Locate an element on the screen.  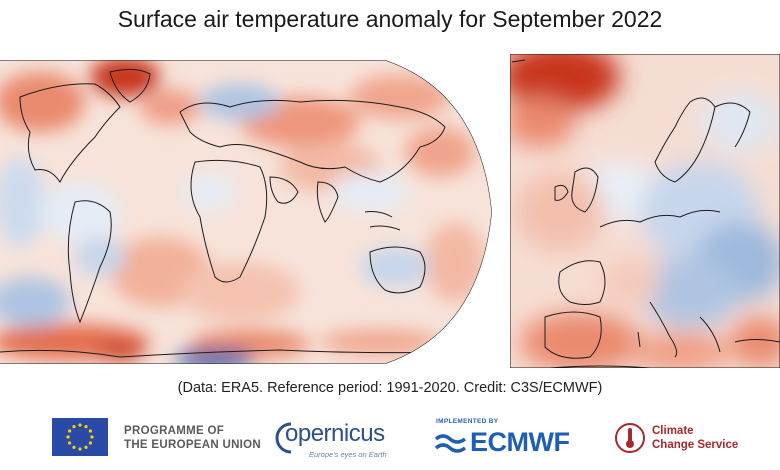
eu-flag-icon is located at coordinates (80, 437).